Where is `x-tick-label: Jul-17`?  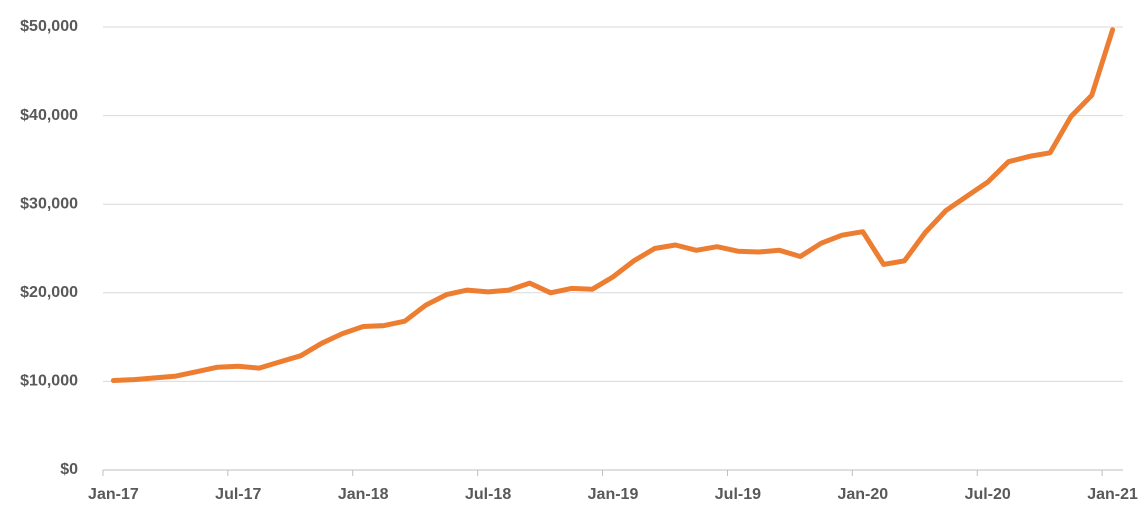
x-tick-label: Jul-17 is located at coordinates (238, 494).